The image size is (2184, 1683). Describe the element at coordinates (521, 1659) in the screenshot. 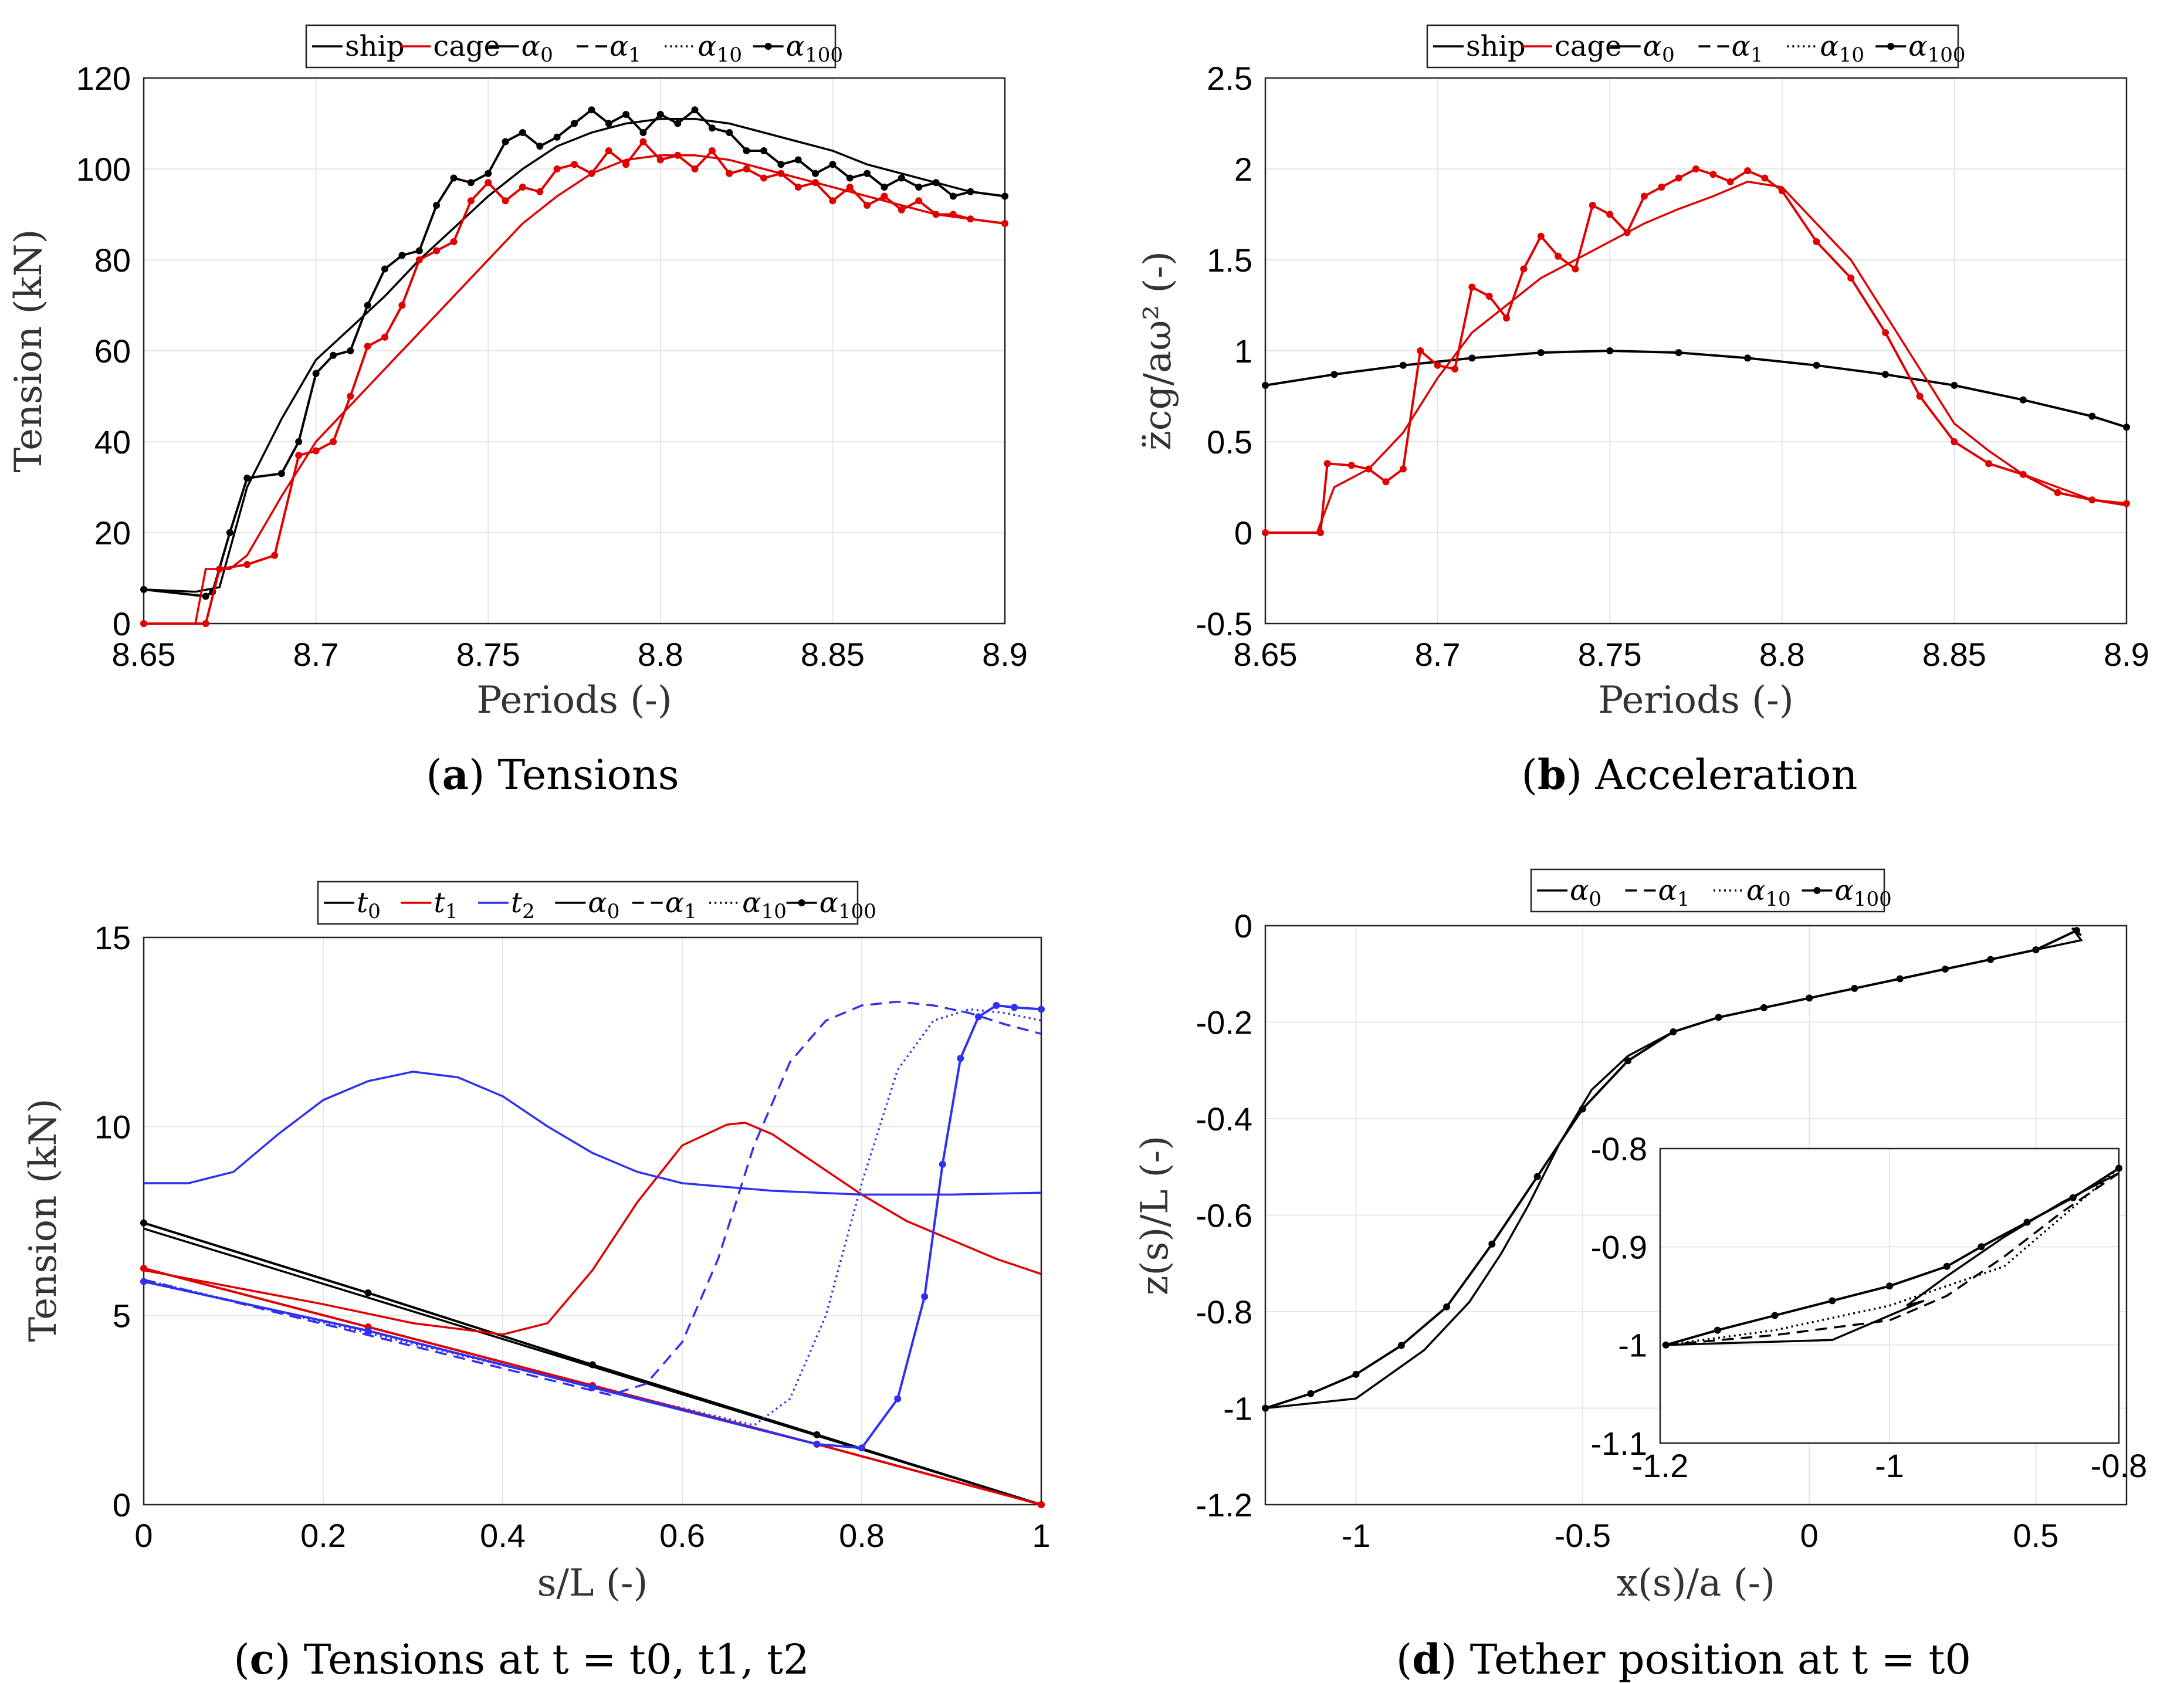

I see `panel-caption: (c) Tensions at t = t0, t1, t2` at that location.